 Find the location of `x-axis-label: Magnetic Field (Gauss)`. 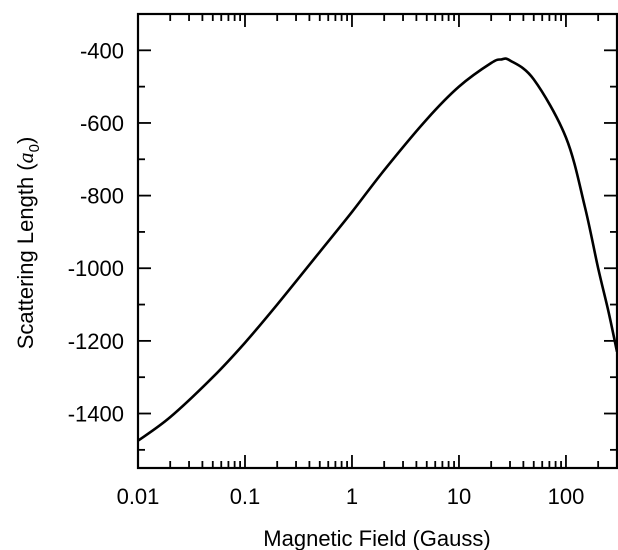

x-axis-label: Magnetic Field (Gauss) is located at coordinates (376, 538).